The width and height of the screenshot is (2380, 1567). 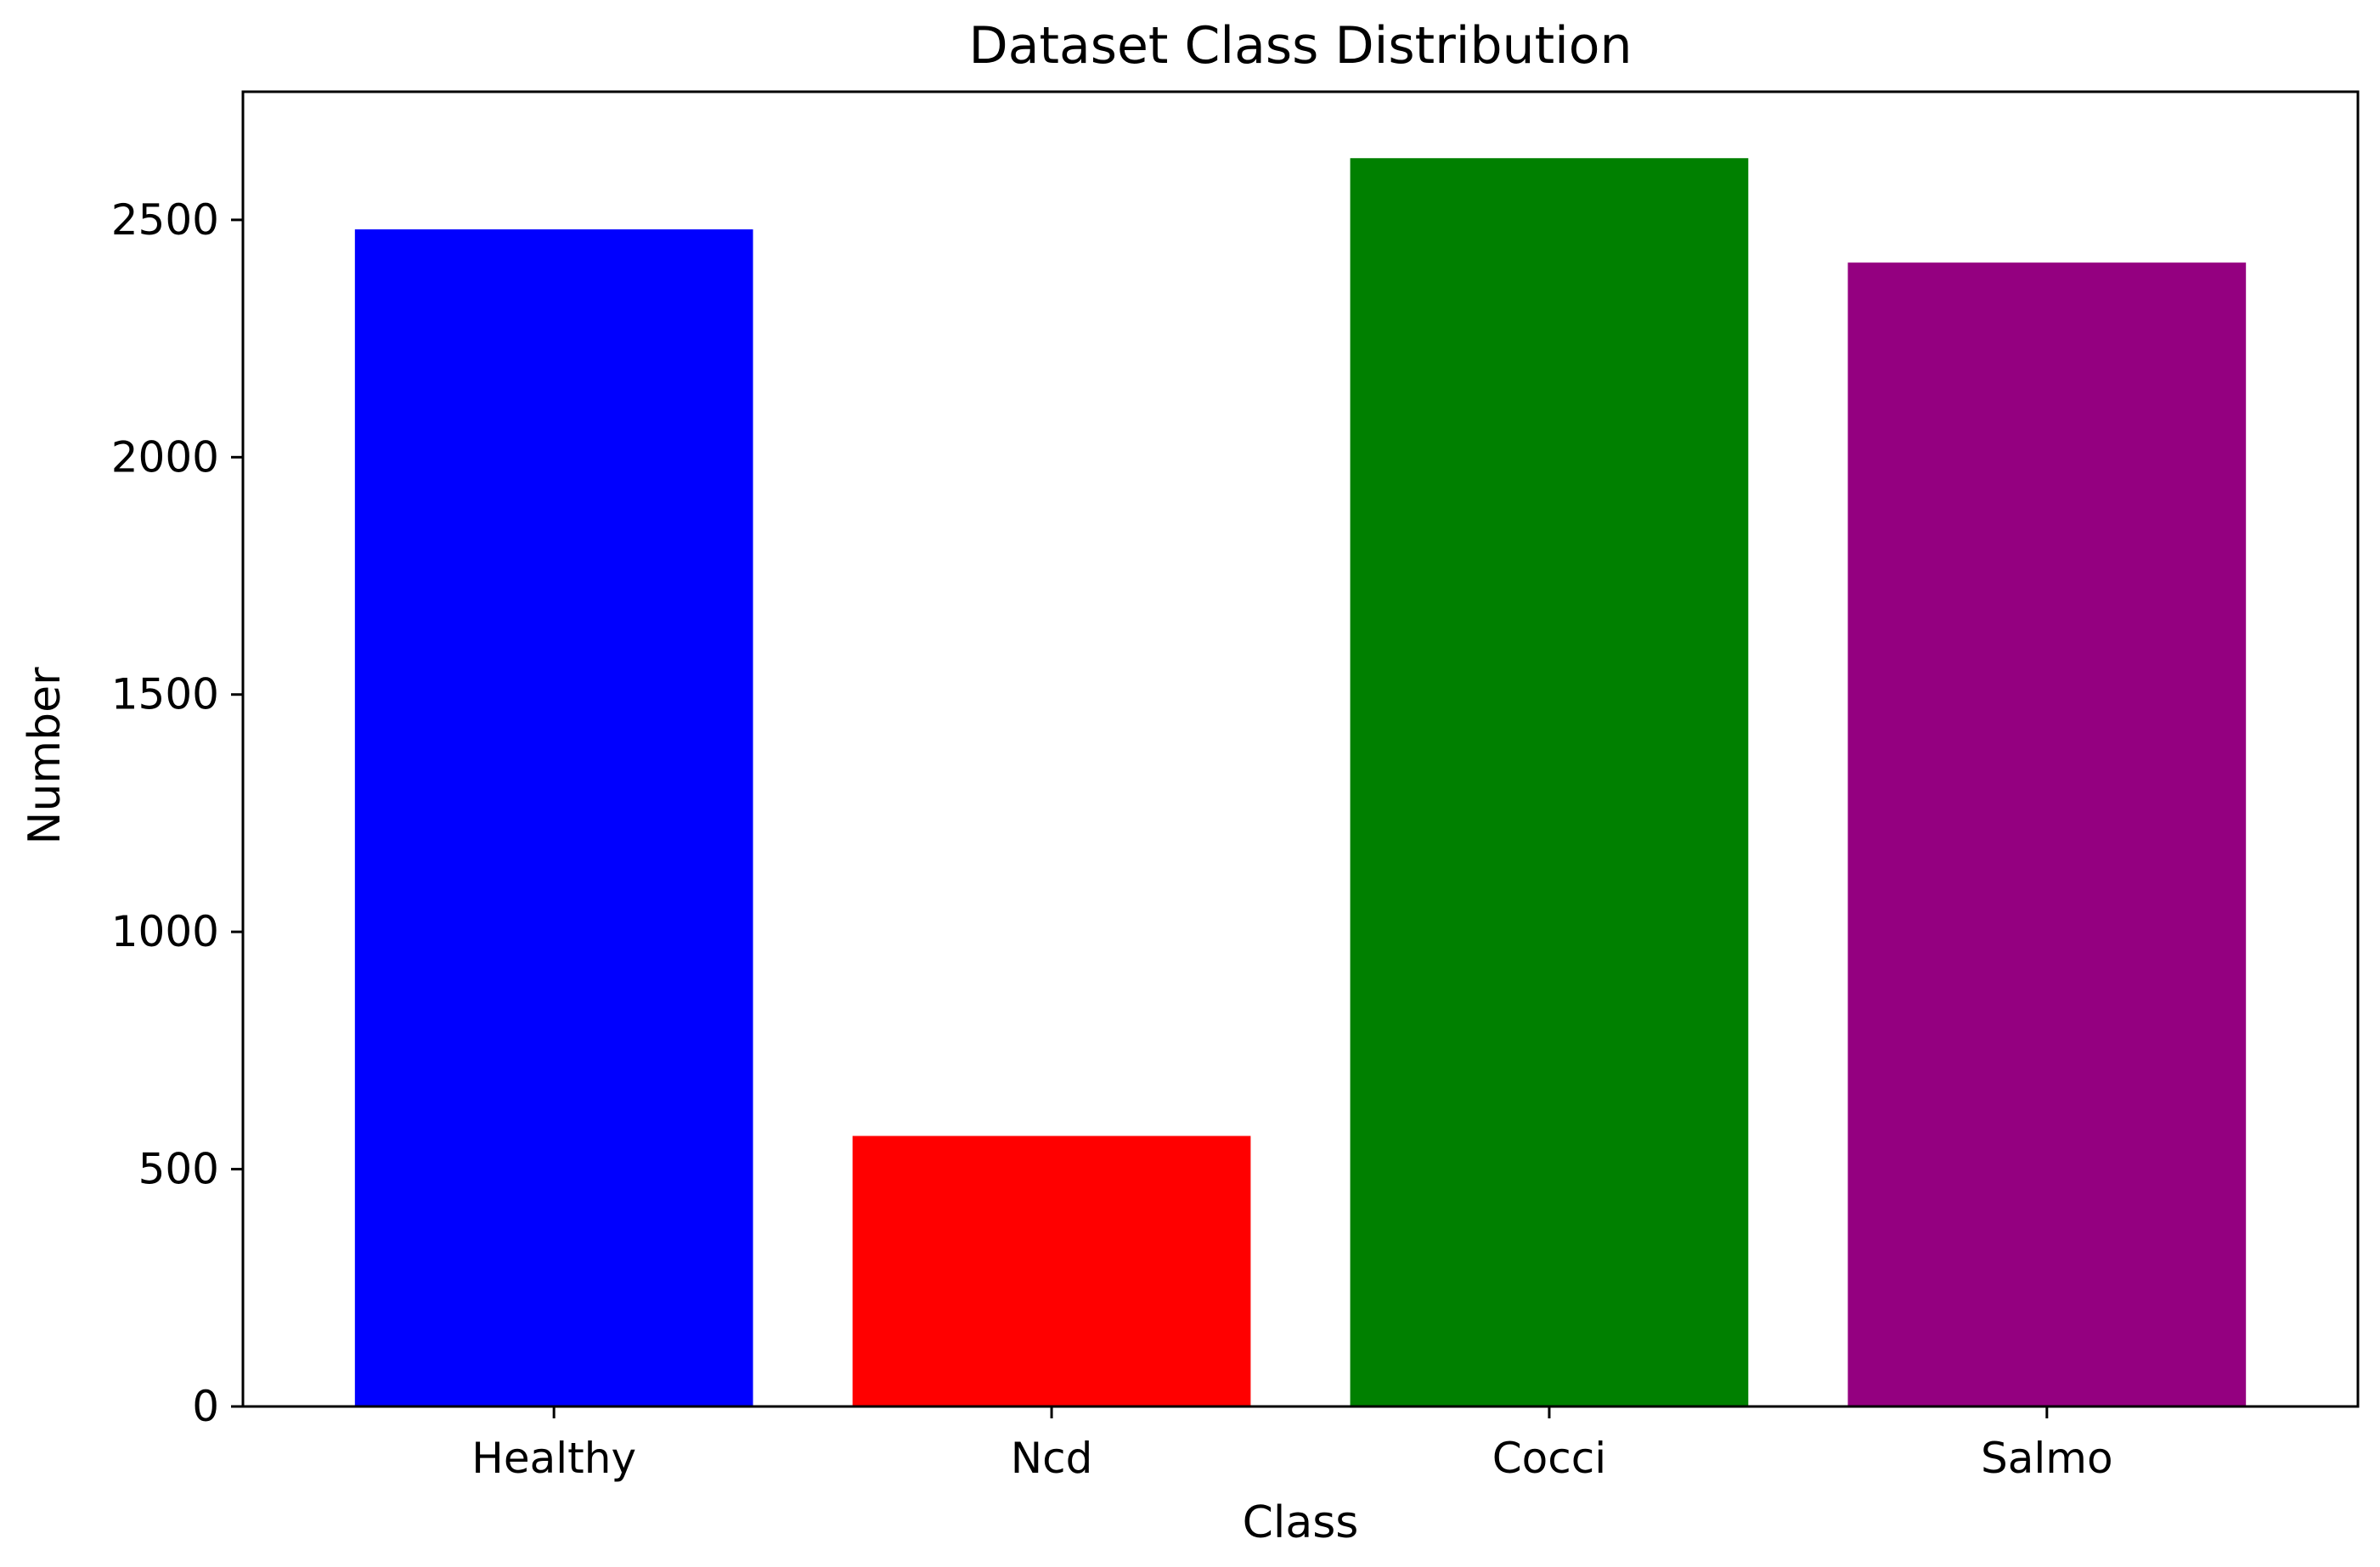 I want to click on x-tick-label: Cocci, so click(x=1549, y=1458).